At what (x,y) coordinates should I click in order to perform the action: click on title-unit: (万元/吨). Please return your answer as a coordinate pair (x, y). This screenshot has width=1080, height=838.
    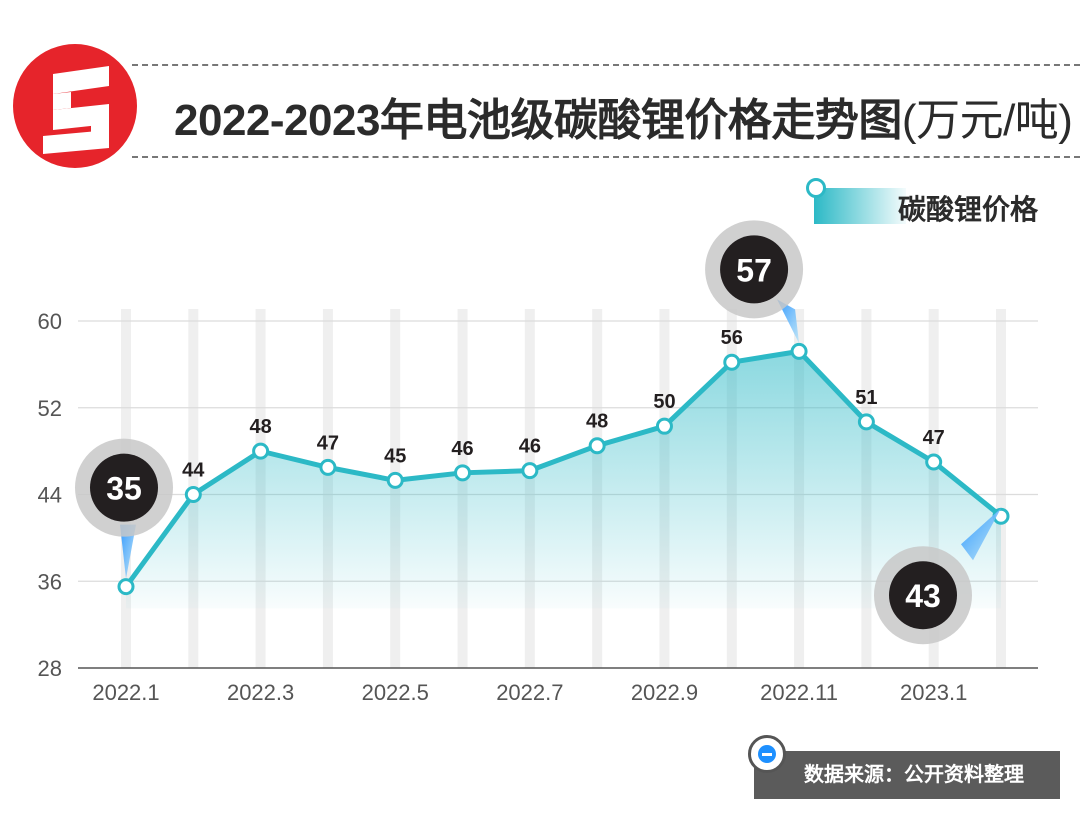
    Looking at the image, I should click on (987, 120).